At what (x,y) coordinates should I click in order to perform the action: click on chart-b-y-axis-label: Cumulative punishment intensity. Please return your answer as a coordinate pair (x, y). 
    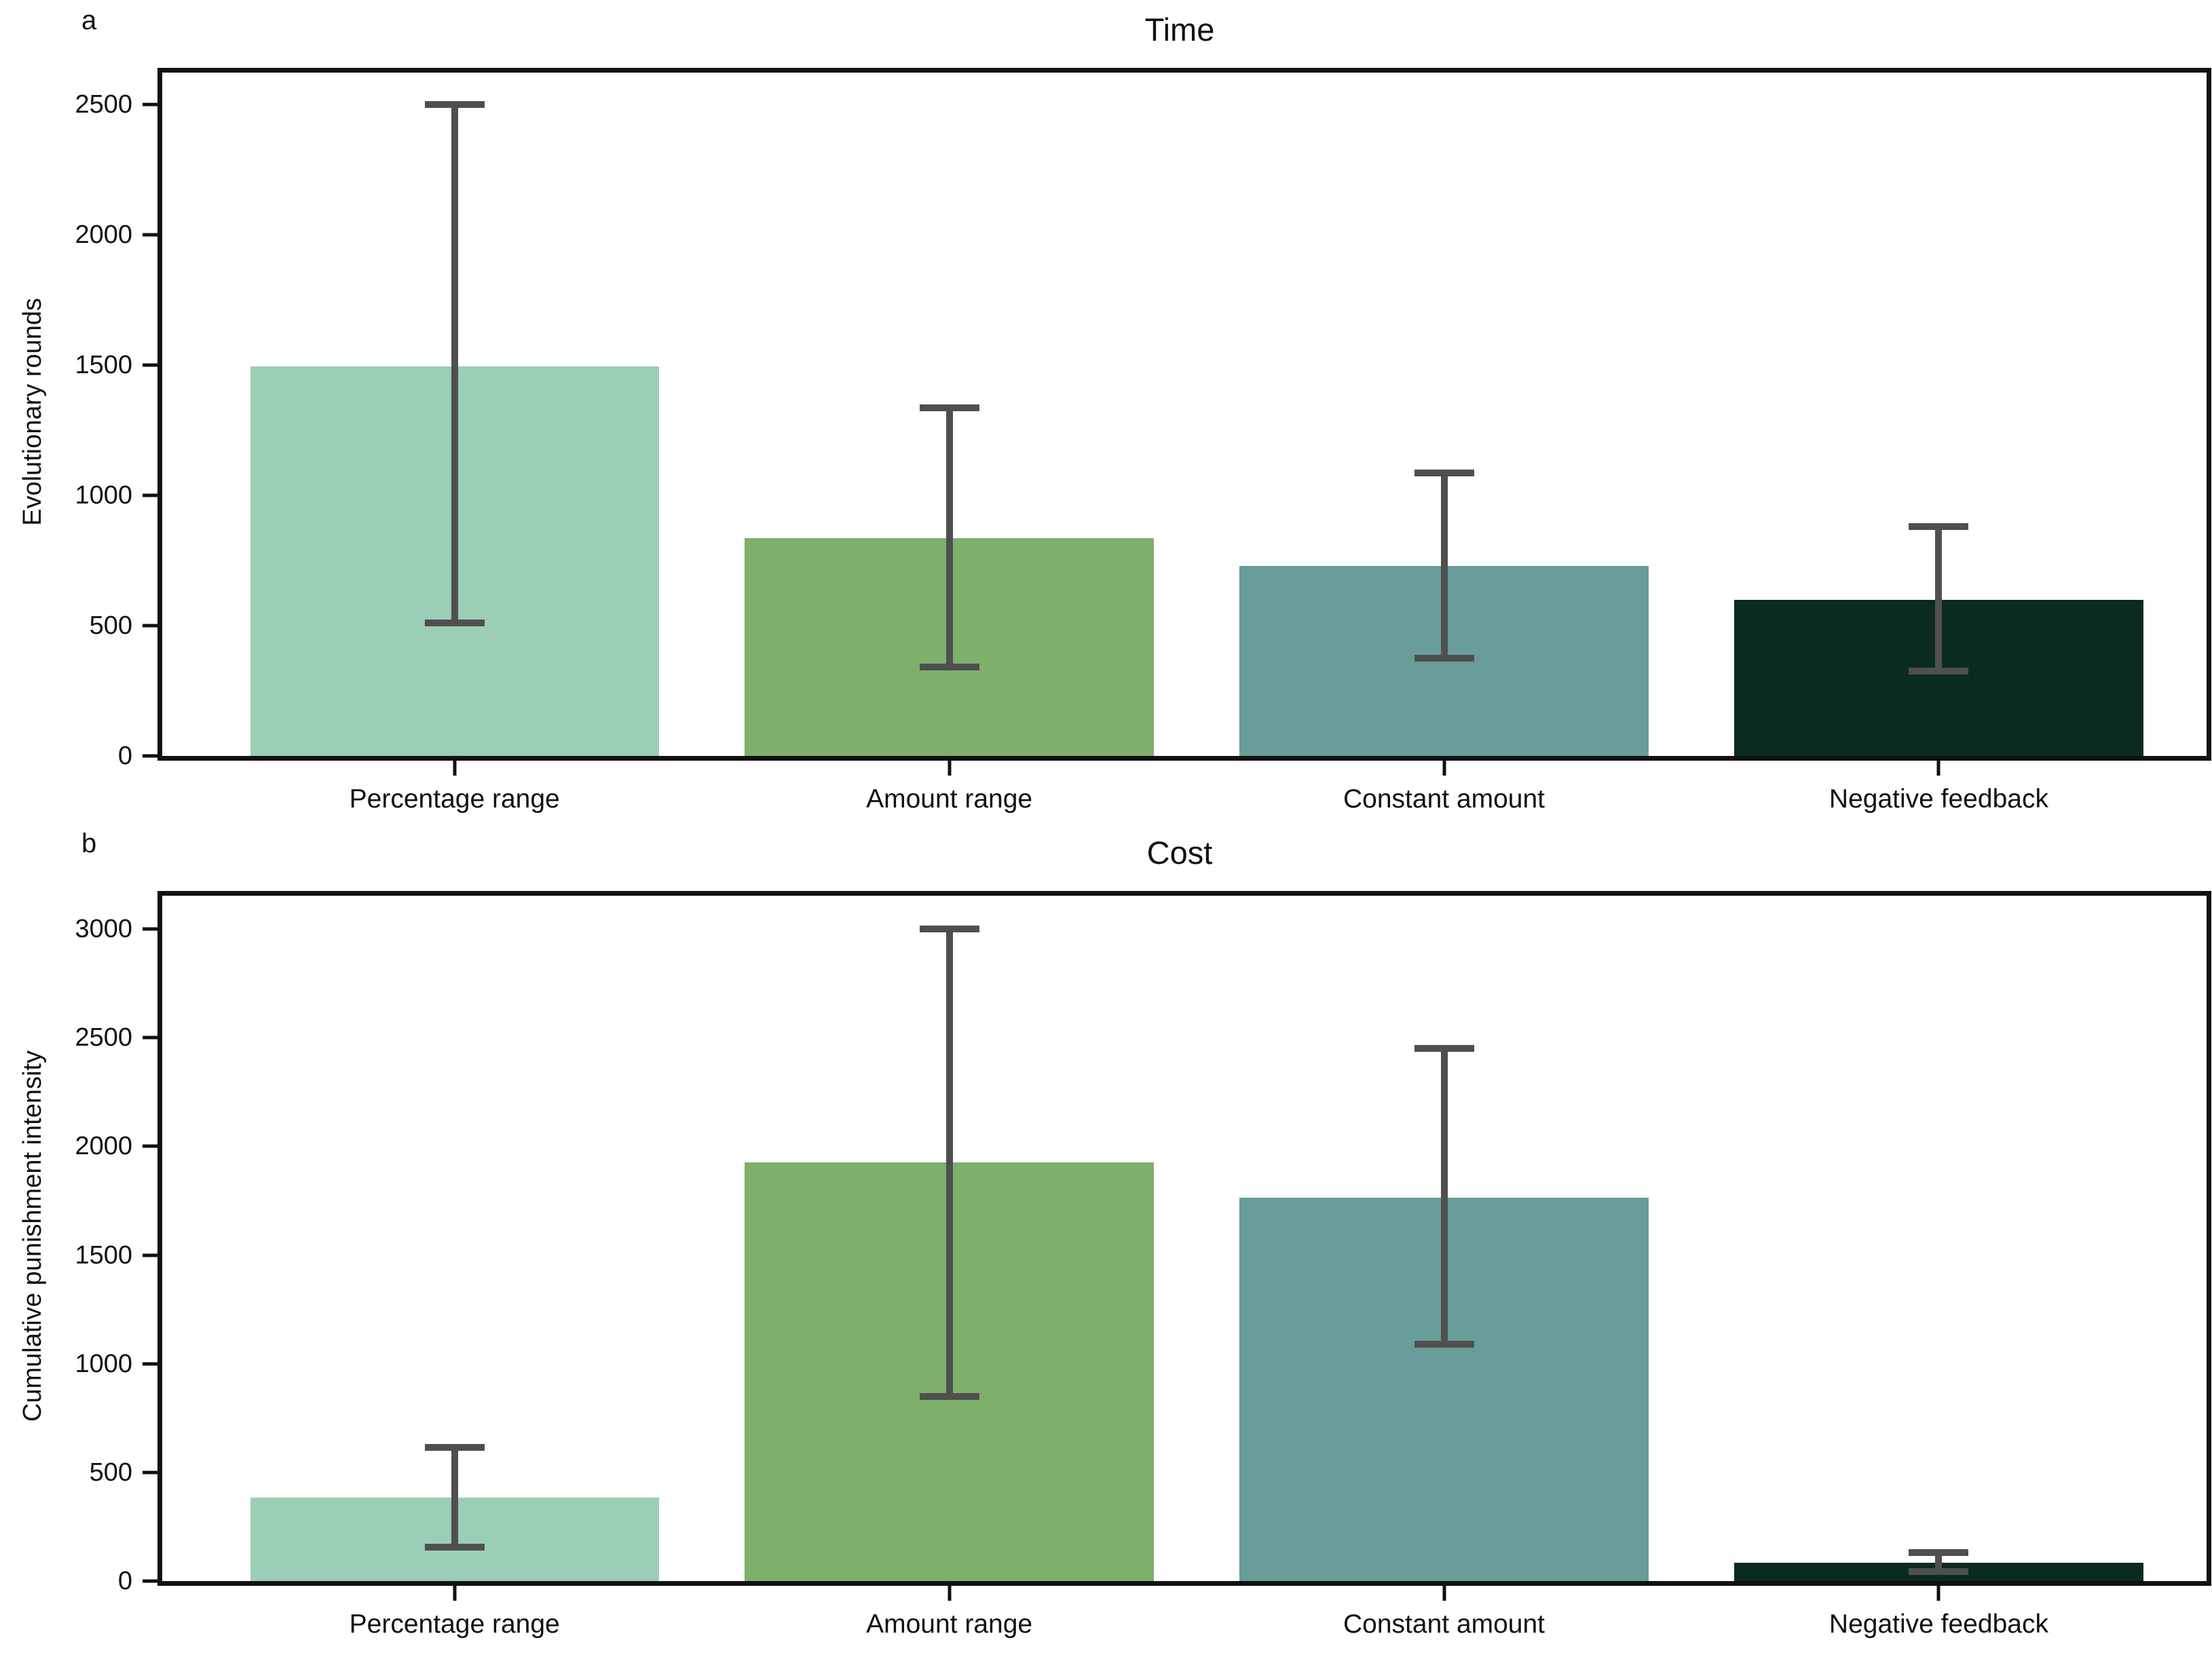
    Looking at the image, I should click on (32, 1236).